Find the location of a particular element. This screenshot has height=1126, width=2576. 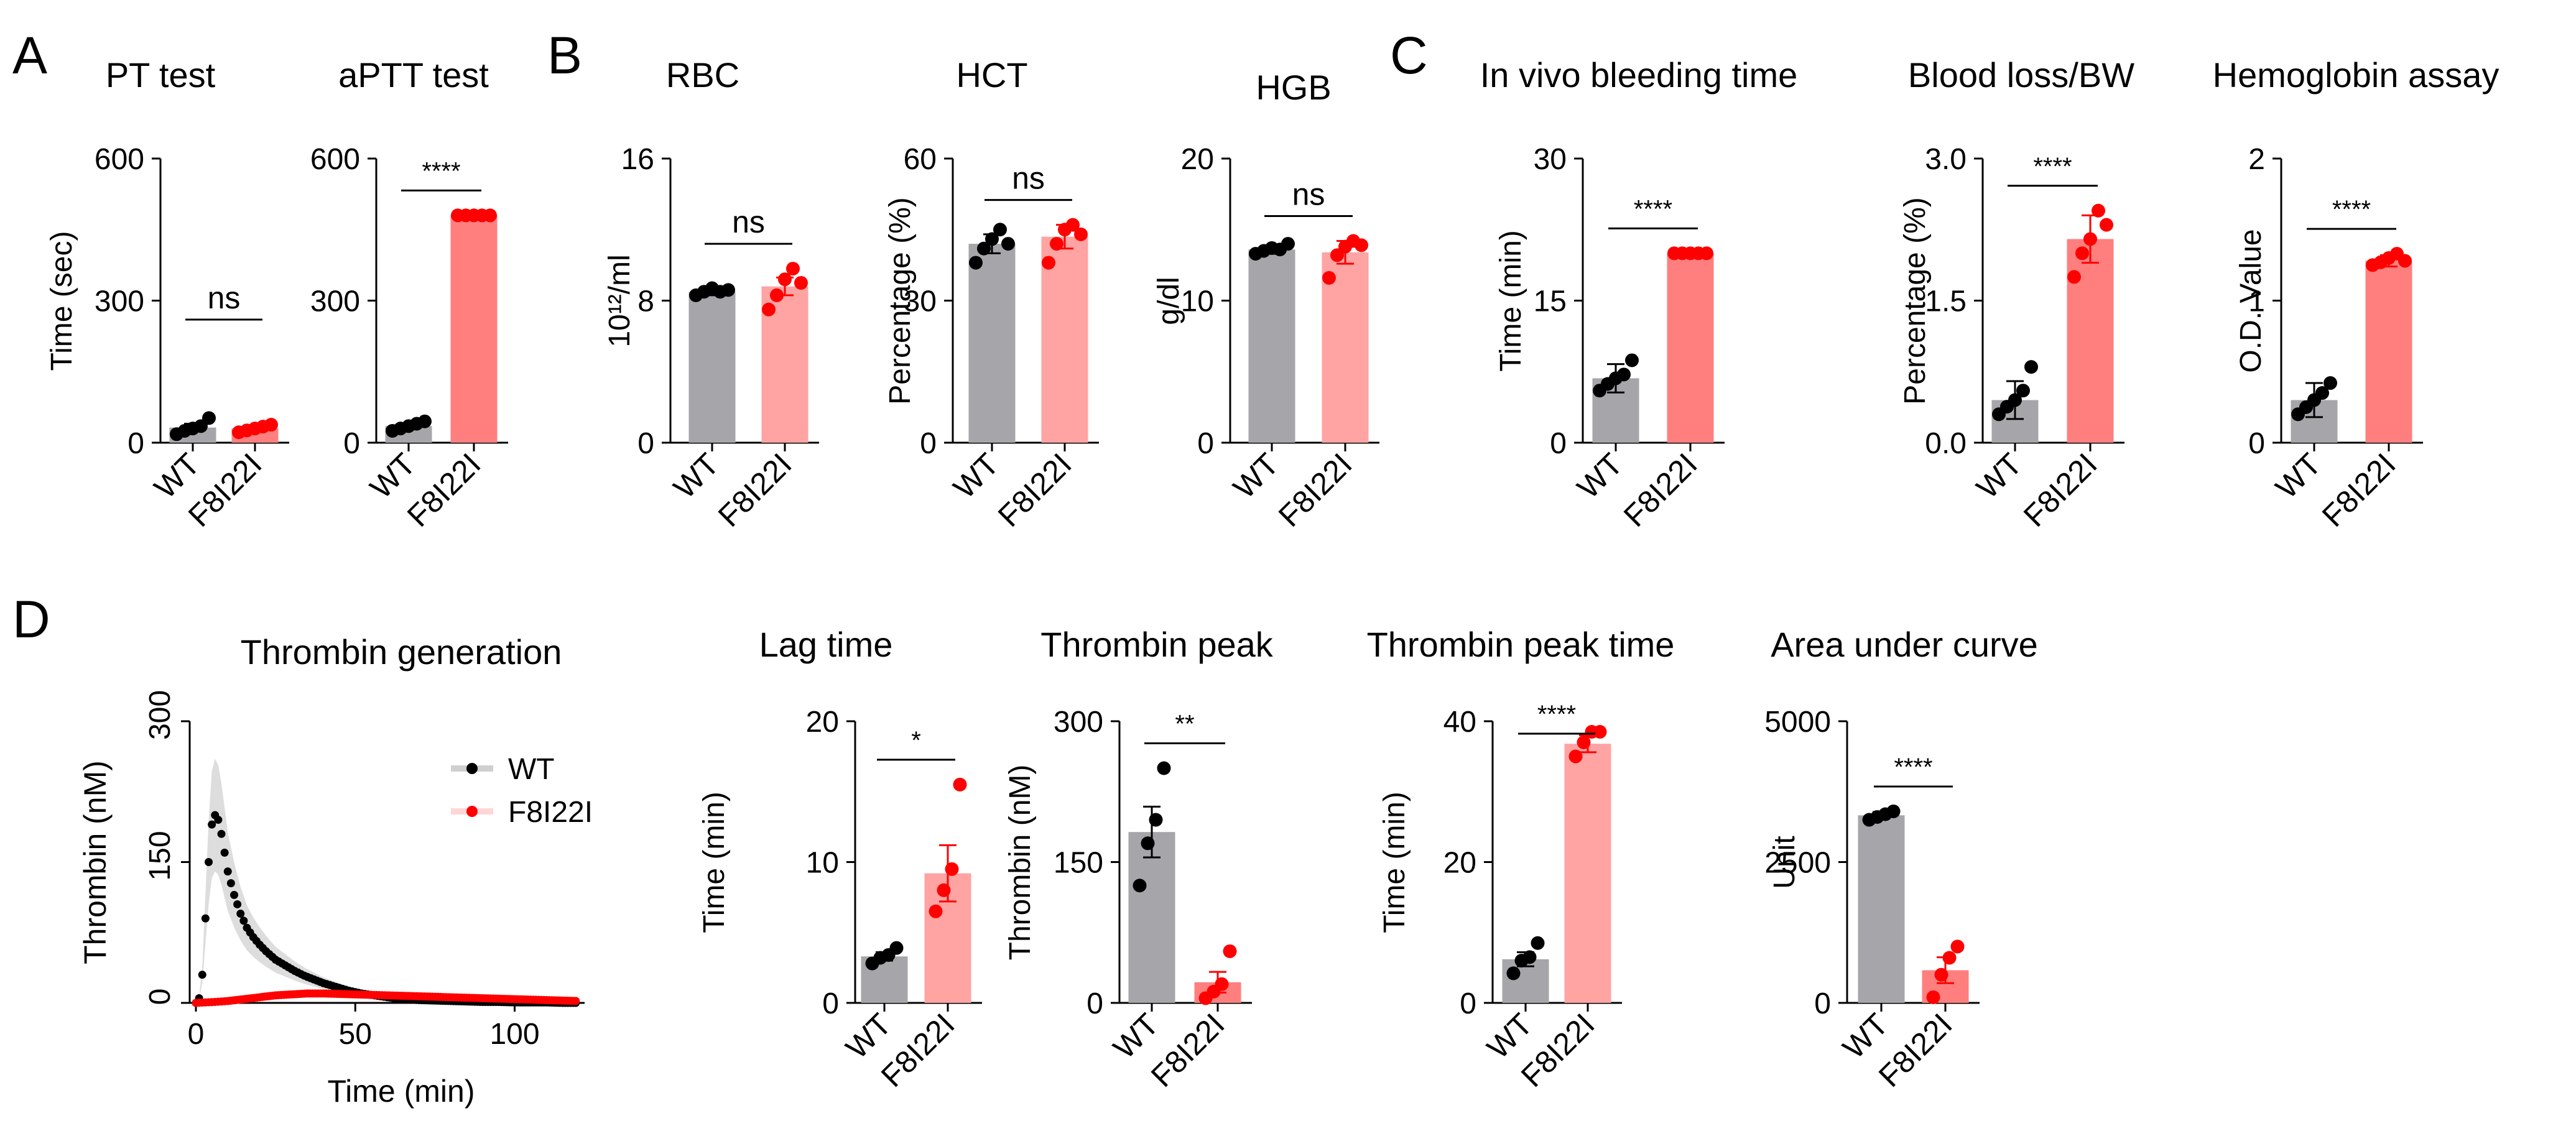

chart-title: Lag time is located at coordinates (826, 644).